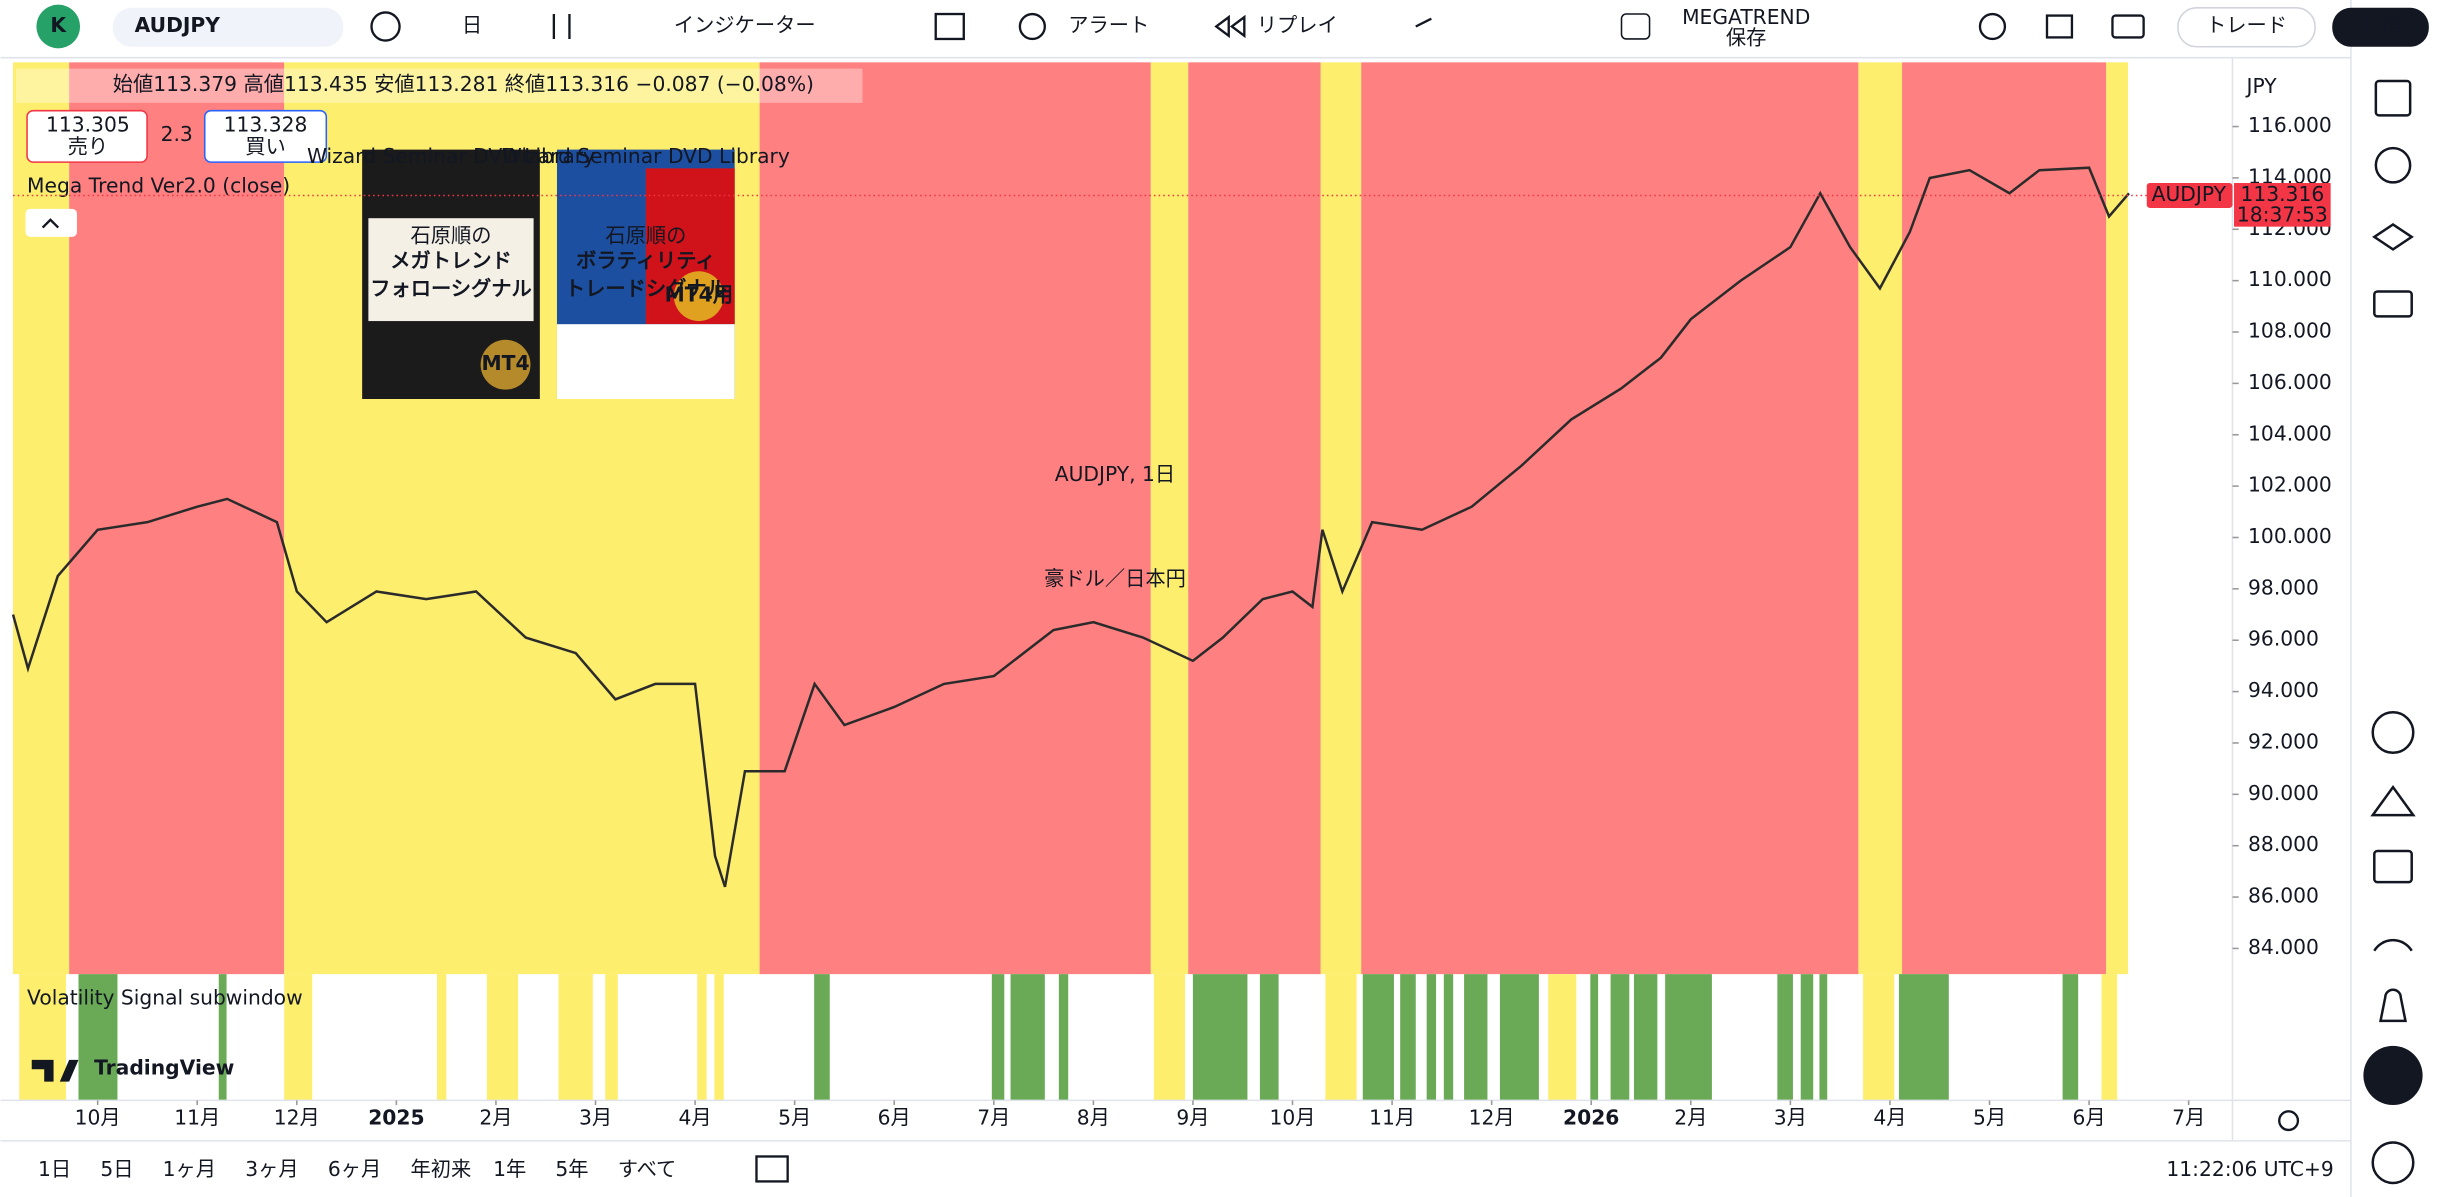  I want to click on toolbar-symbol: AUDJPY, so click(178, 25).